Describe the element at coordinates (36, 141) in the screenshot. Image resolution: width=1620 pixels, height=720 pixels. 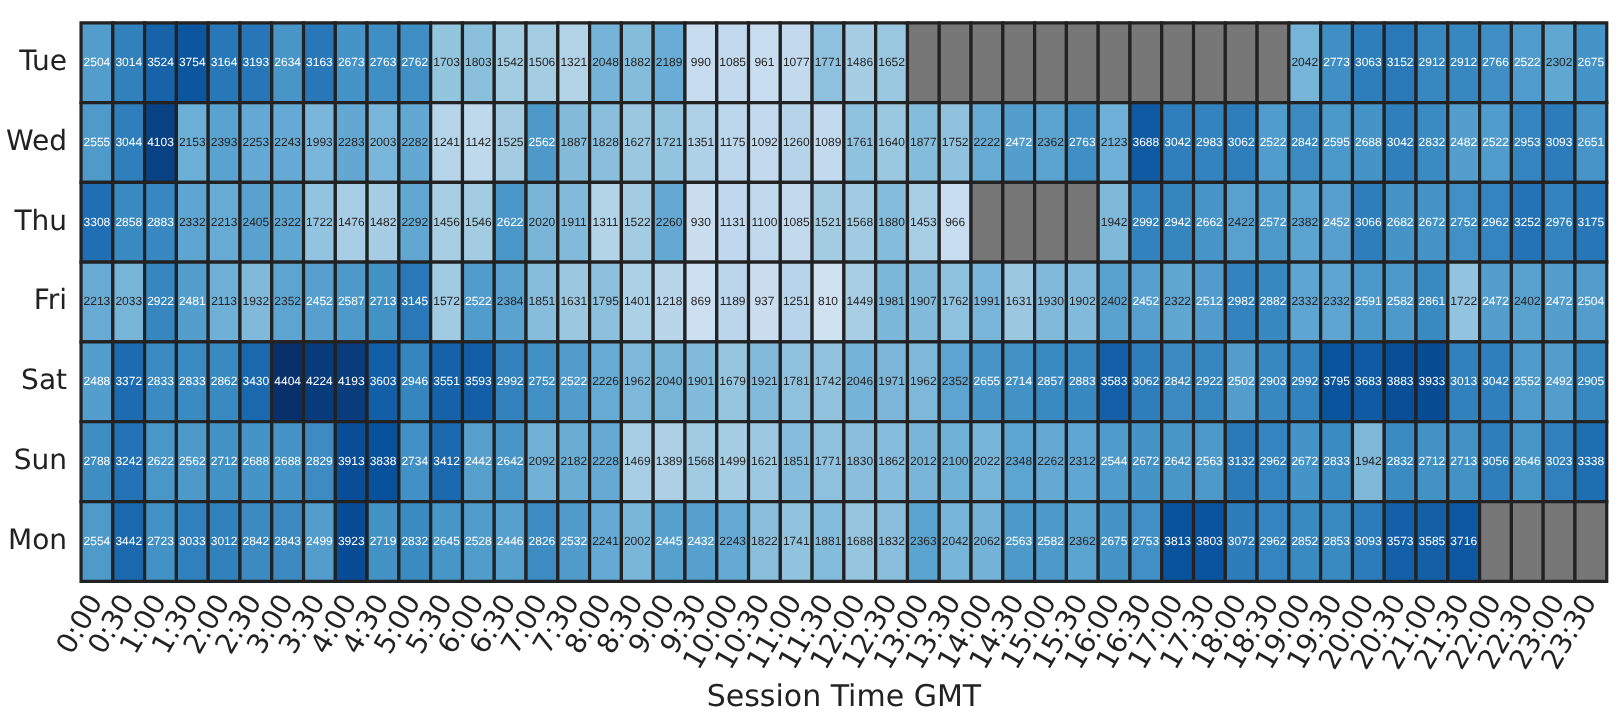
I see `y-tick-label: Wed` at that location.